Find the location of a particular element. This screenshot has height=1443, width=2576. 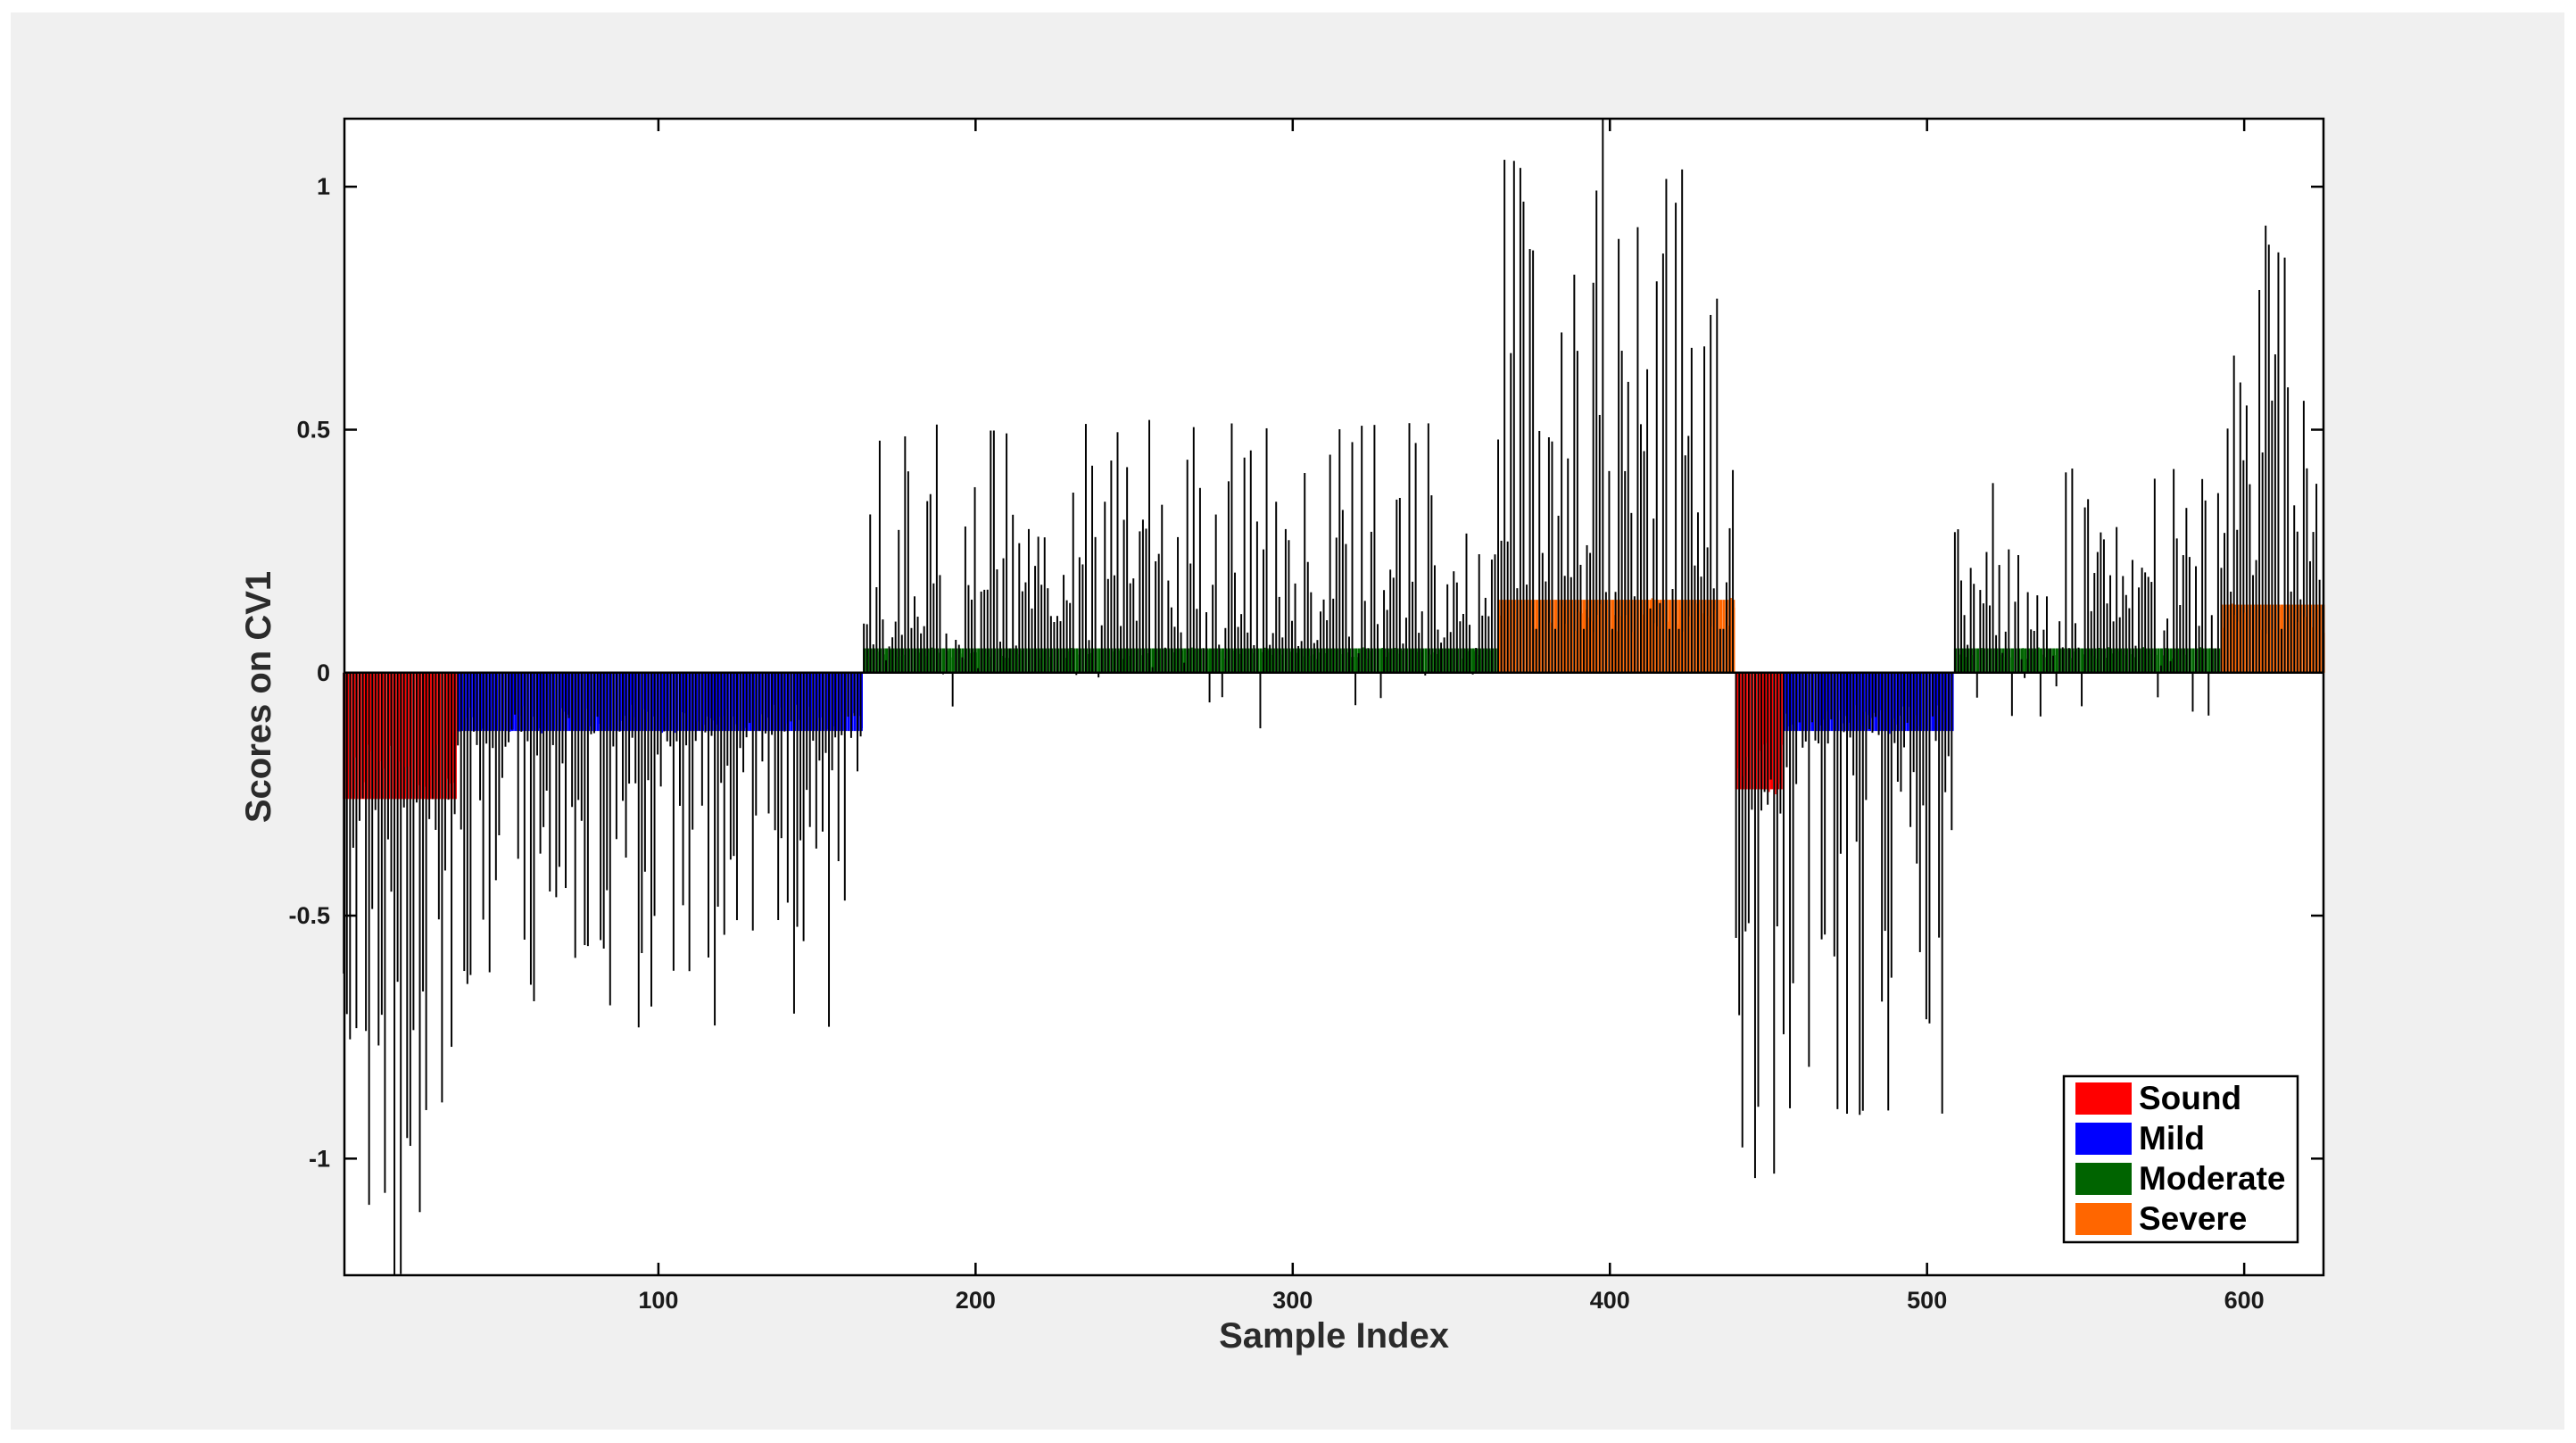

x-tick-label: 100 is located at coordinates (658, 1300).